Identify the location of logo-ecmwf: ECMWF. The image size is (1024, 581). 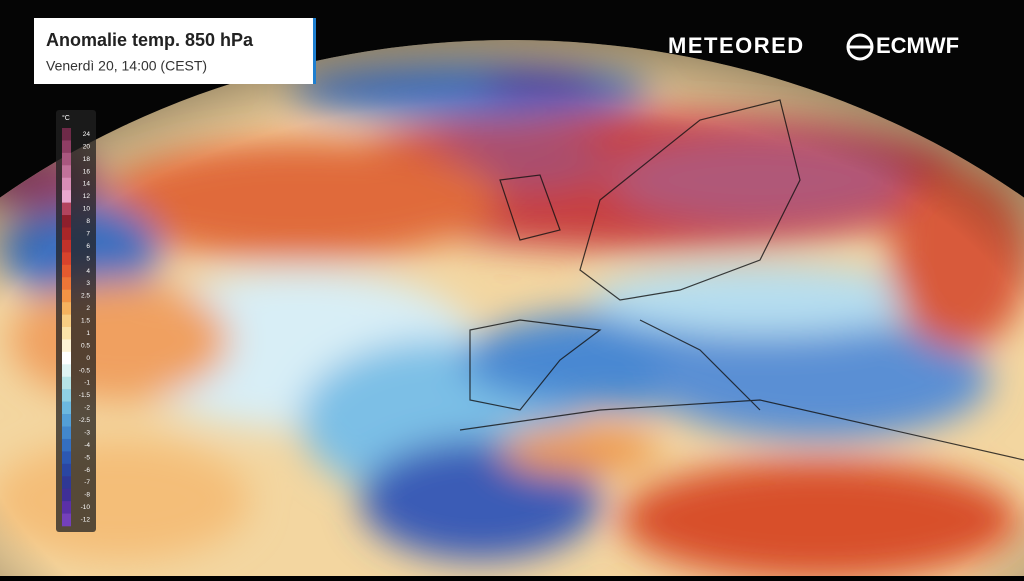
(917, 45).